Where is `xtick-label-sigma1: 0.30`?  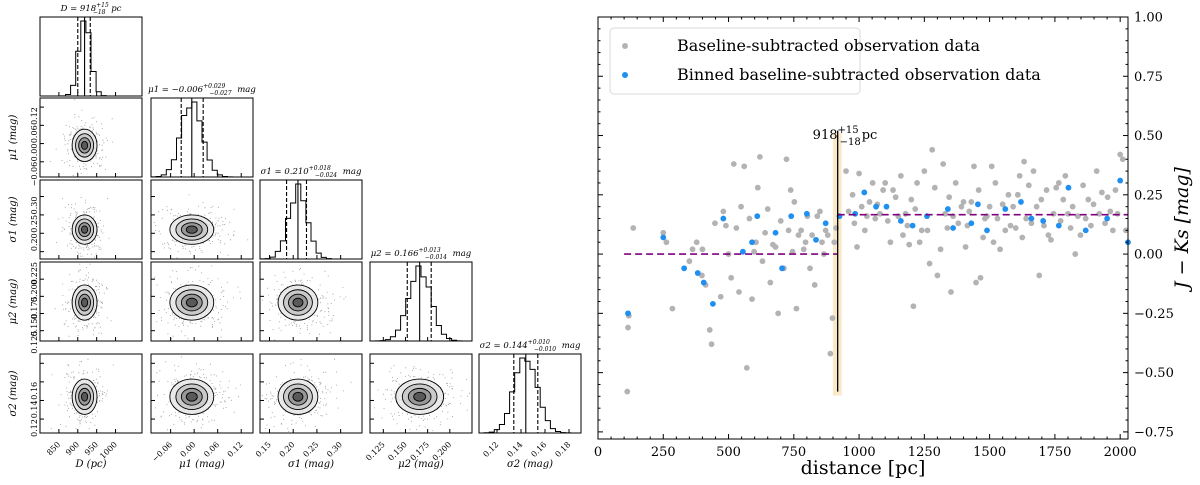
xtick-label-sigma1: 0.30 is located at coordinates (334, 449).